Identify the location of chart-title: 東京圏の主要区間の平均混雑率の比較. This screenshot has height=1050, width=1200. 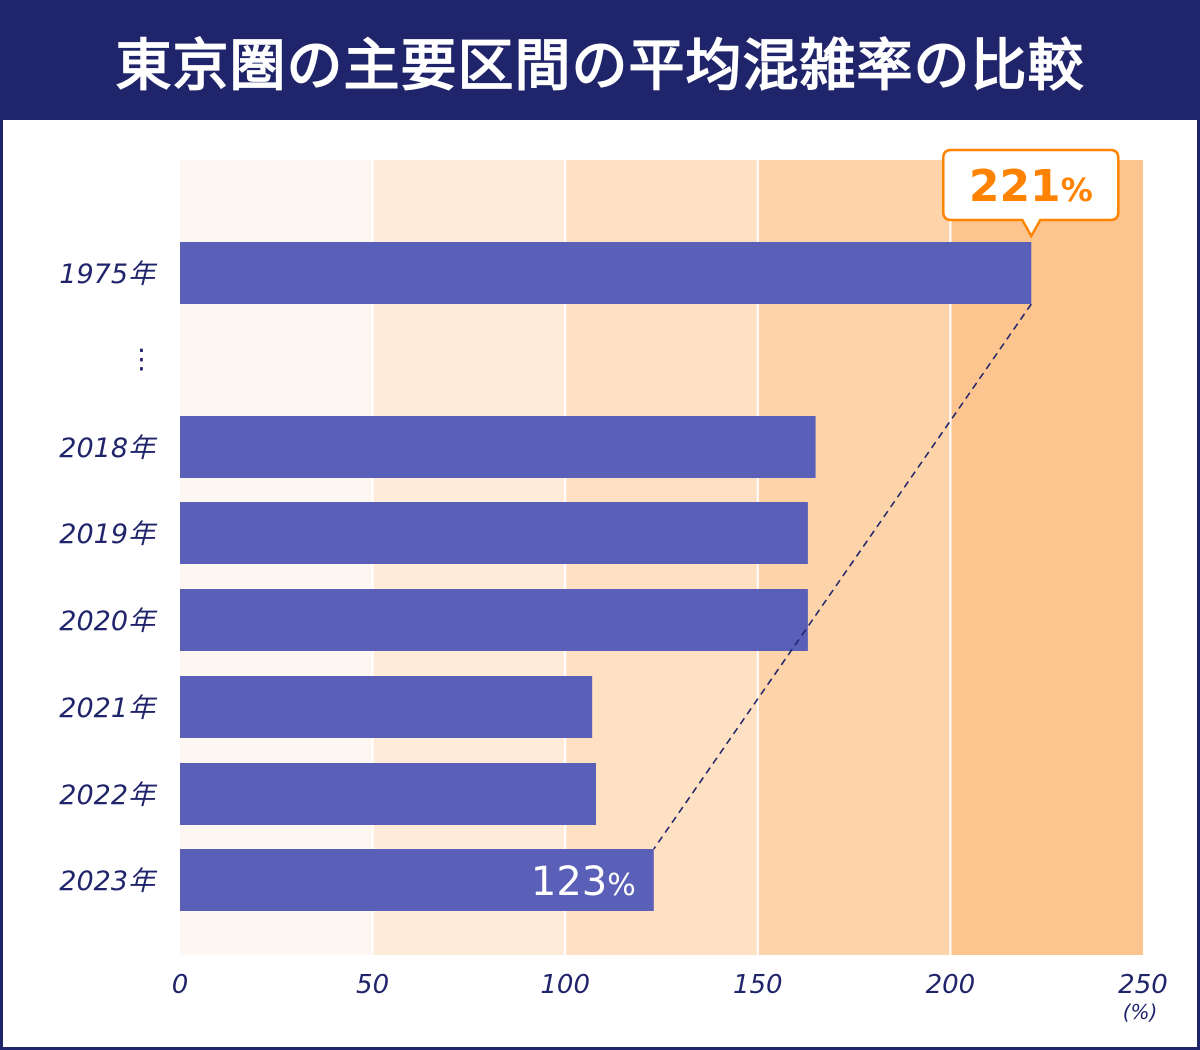
(600, 61).